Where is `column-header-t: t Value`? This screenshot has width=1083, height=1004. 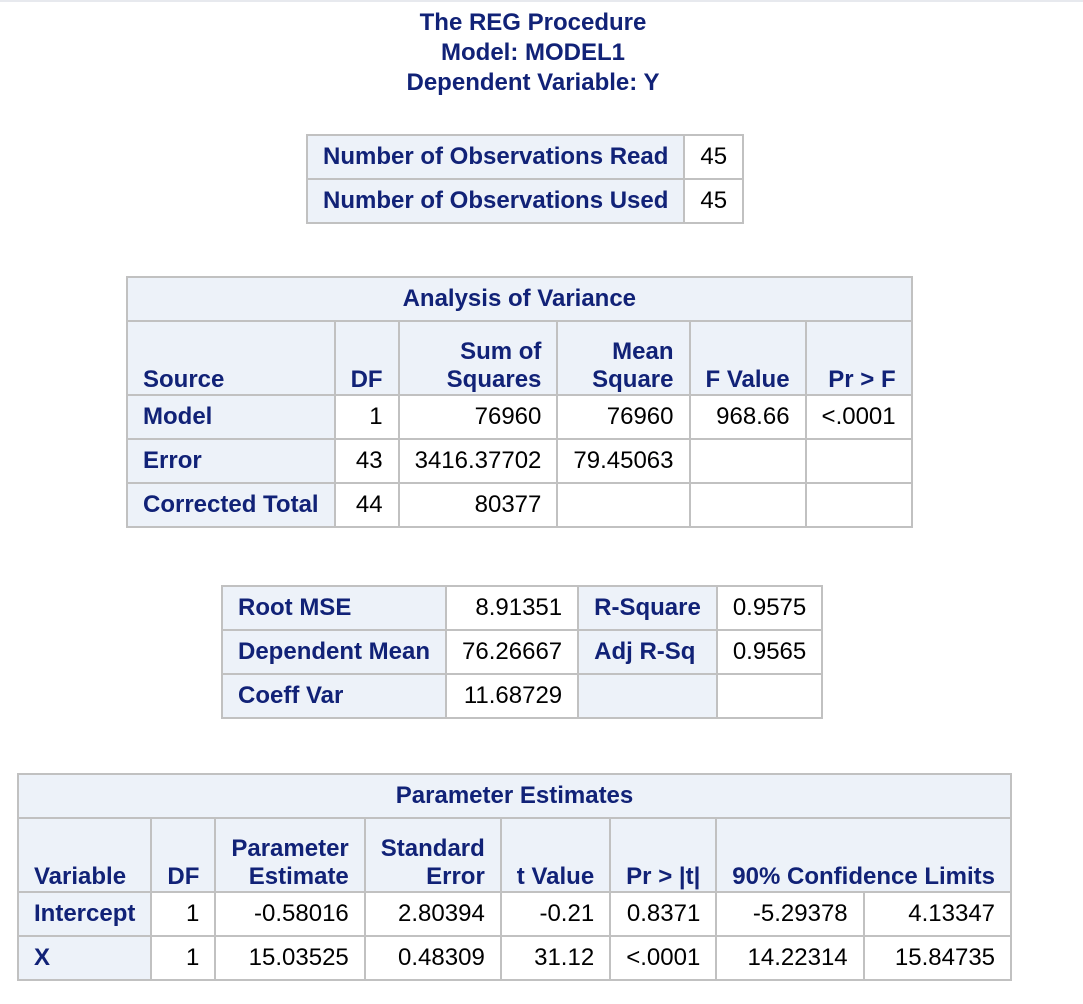 column-header-t: t Value is located at coordinates (555, 855).